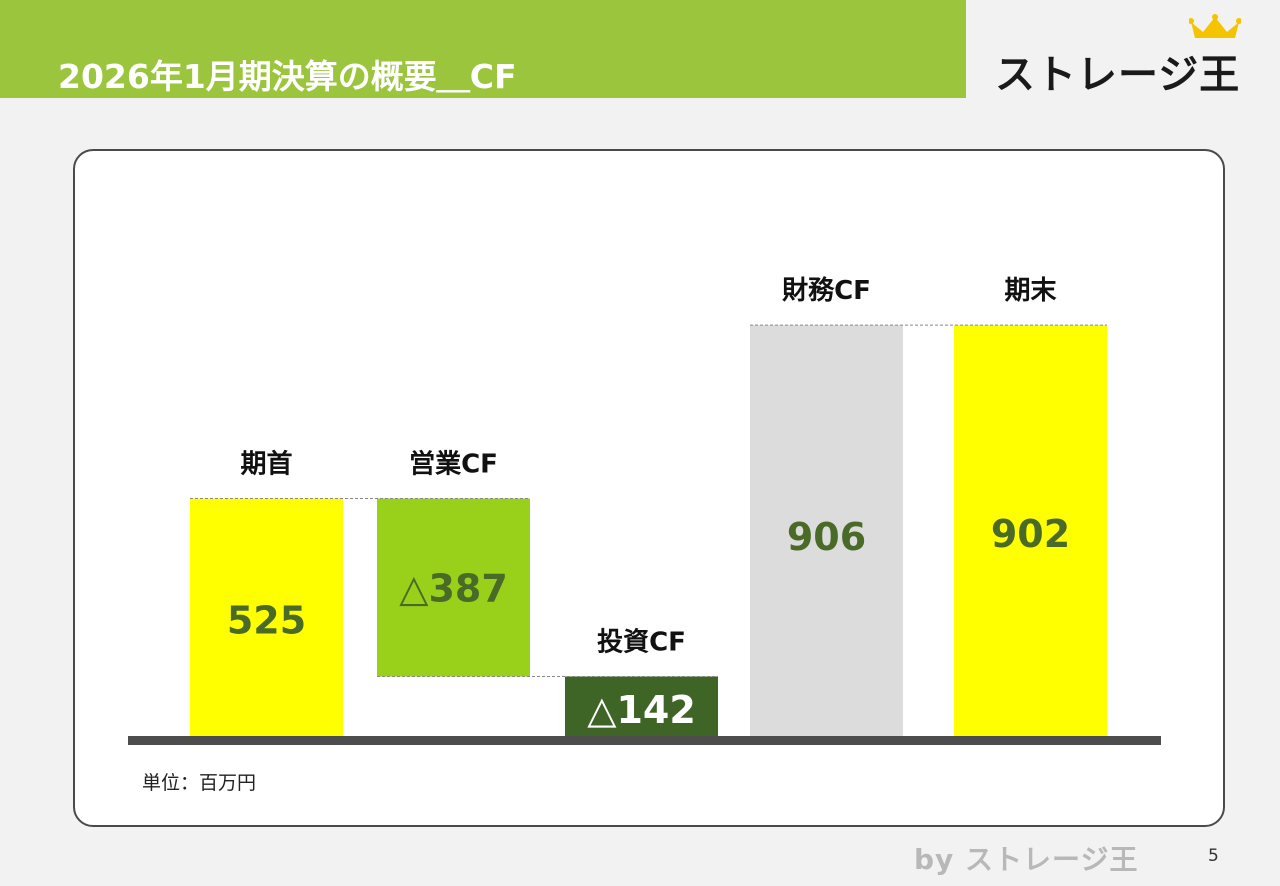 The height and width of the screenshot is (886, 1280). Describe the element at coordinates (1030, 291) in the screenshot. I see `category-label-4: 期末` at that location.